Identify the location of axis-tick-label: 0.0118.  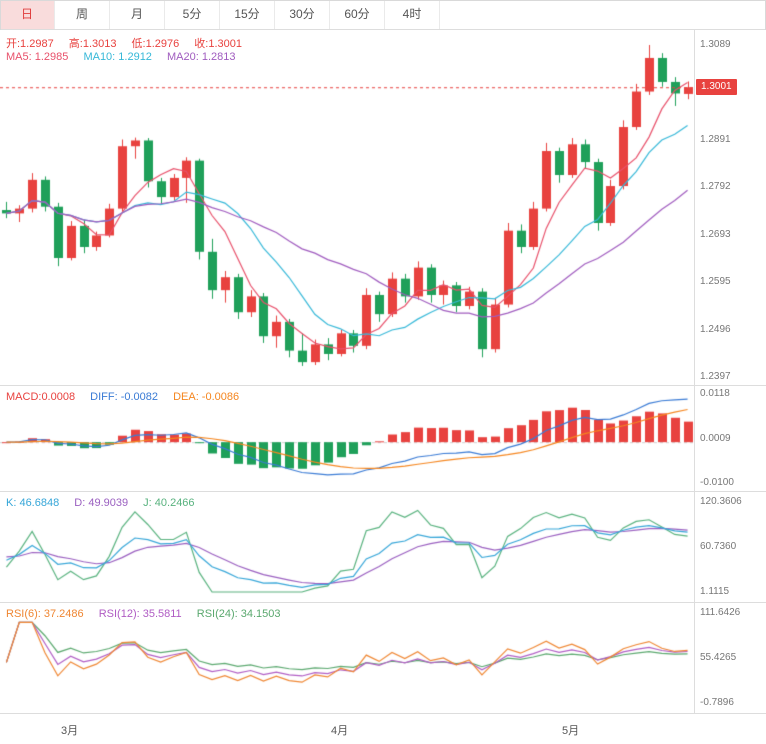
(715, 393).